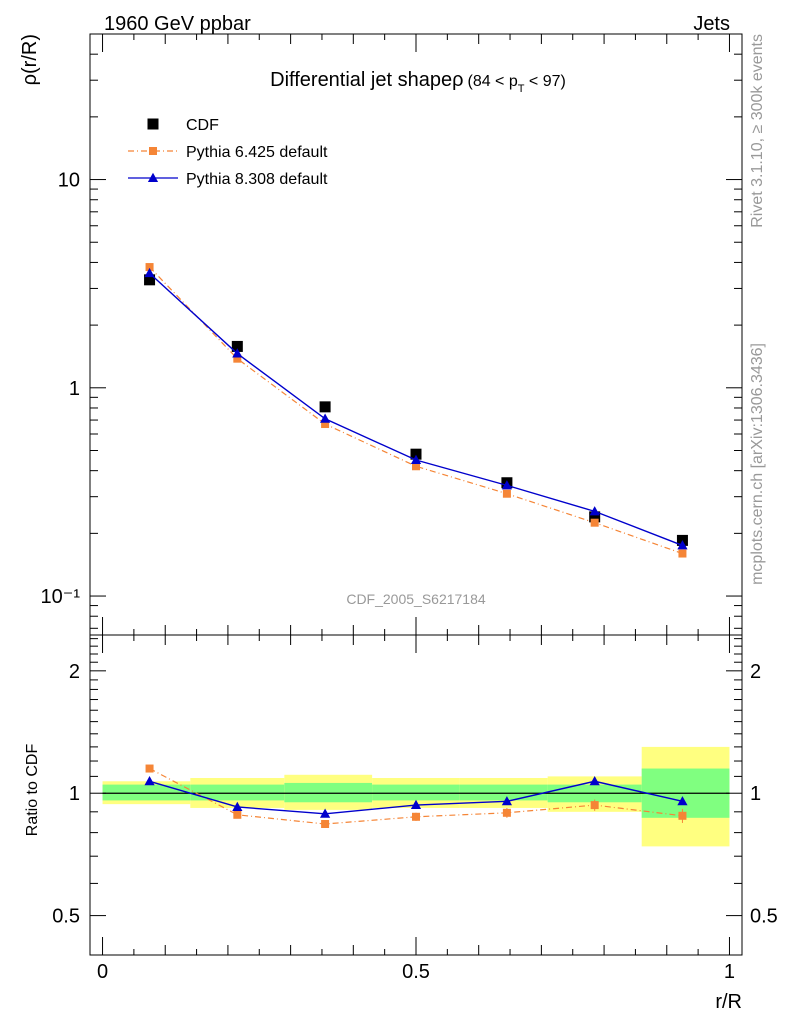 The width and height of the screenshot is (786, 1024). What do you see at coordinates (729, 972) in the screenshot?
I see `x-tick-label: 1` at bounding box center [729, 972].